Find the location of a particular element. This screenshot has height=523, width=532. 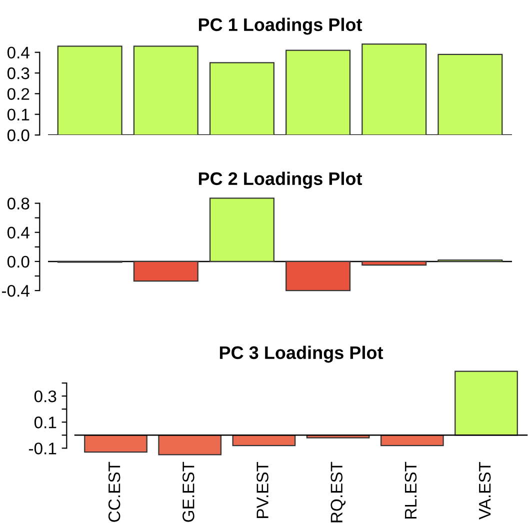

chart-title: PC 2 Loadings Plot is located at coordinates (280, 180).